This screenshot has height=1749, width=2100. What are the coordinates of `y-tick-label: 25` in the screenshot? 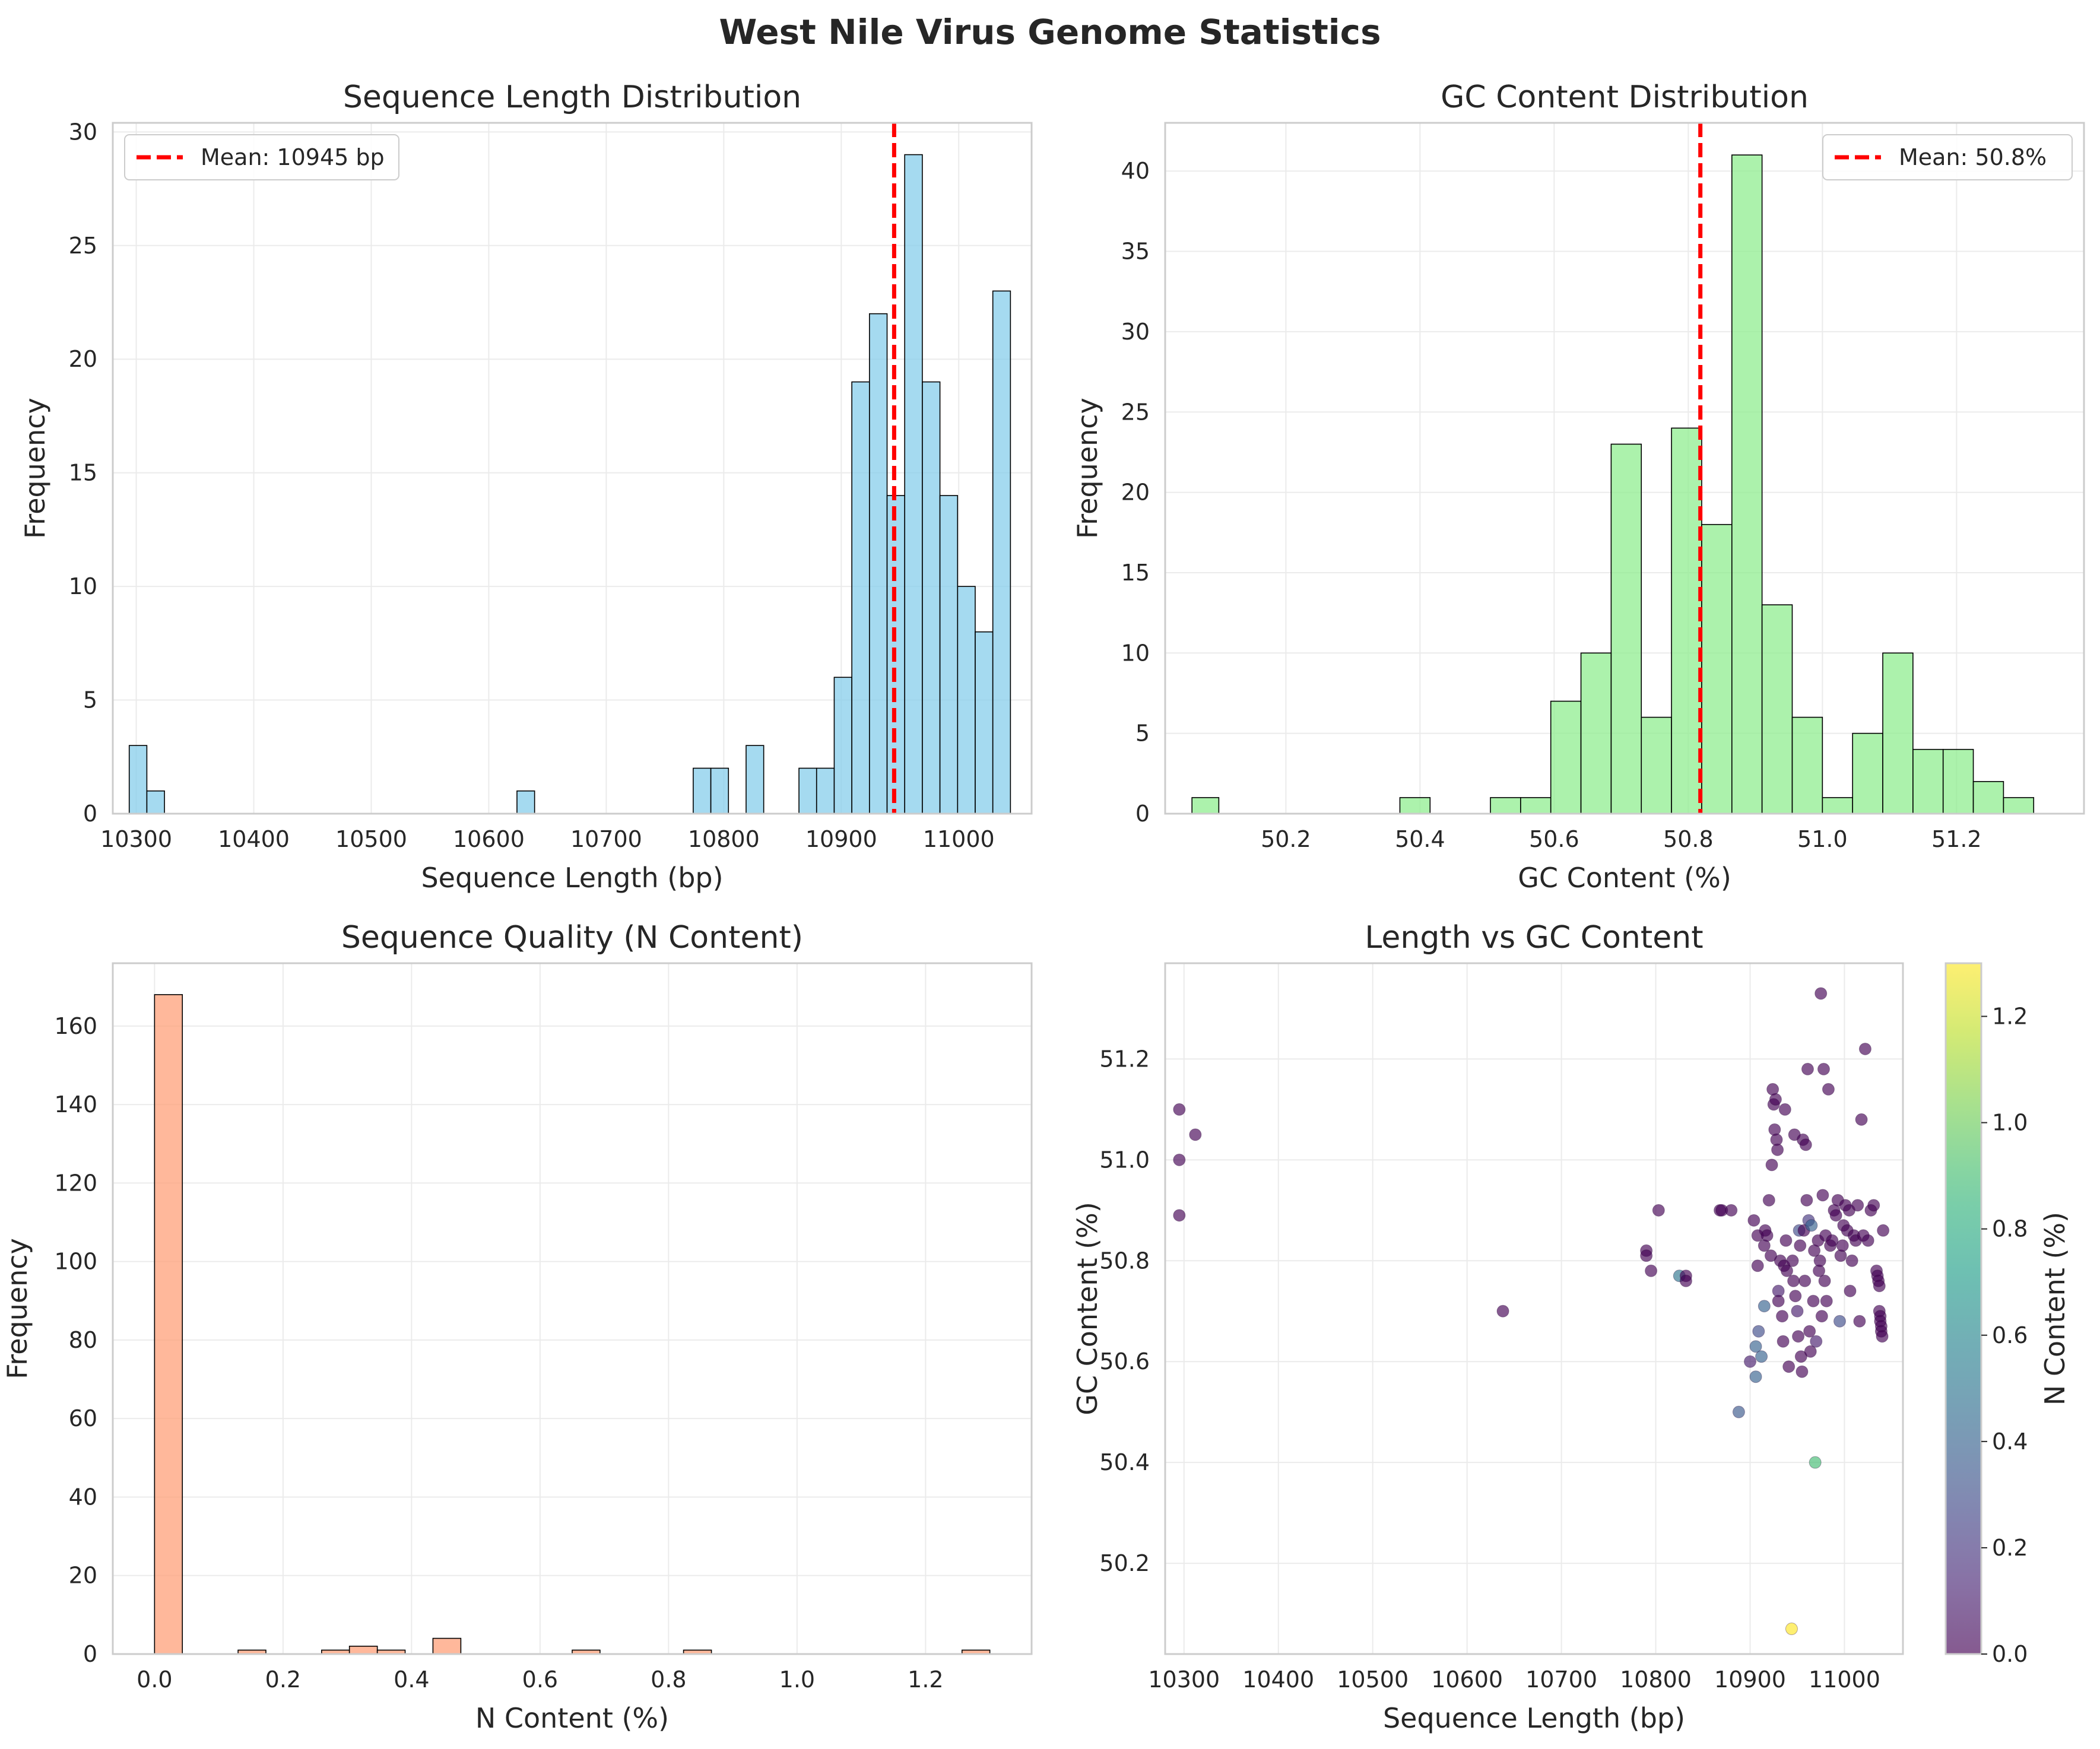 It's located at (1135, 412).